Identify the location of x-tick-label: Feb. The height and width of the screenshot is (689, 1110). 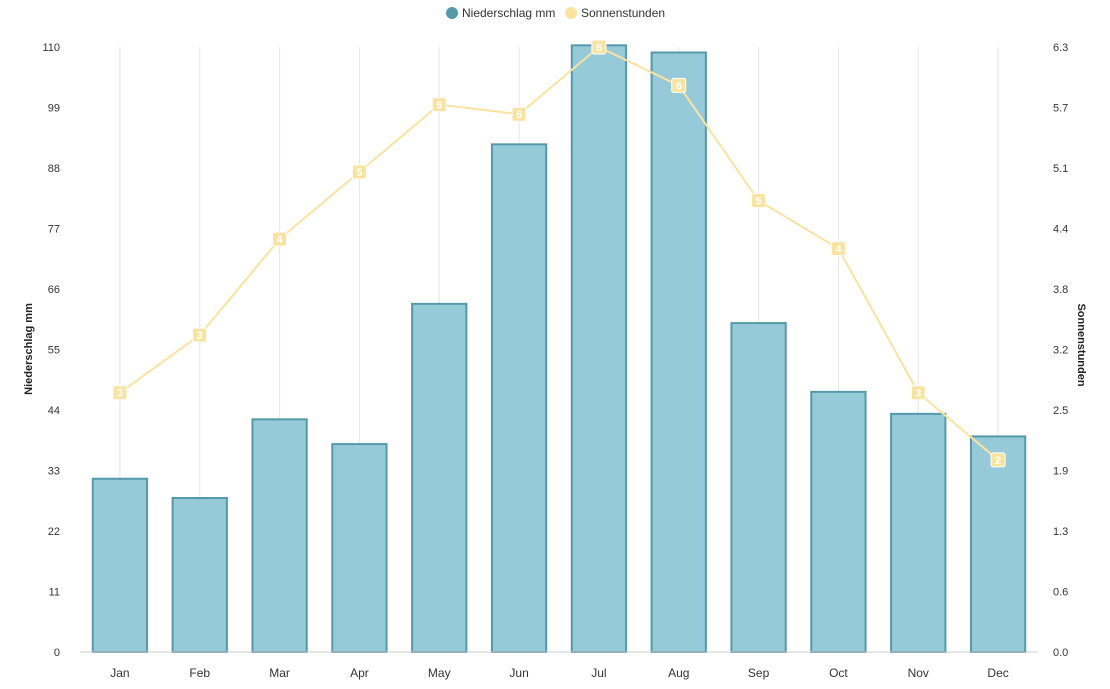
(199, 673).